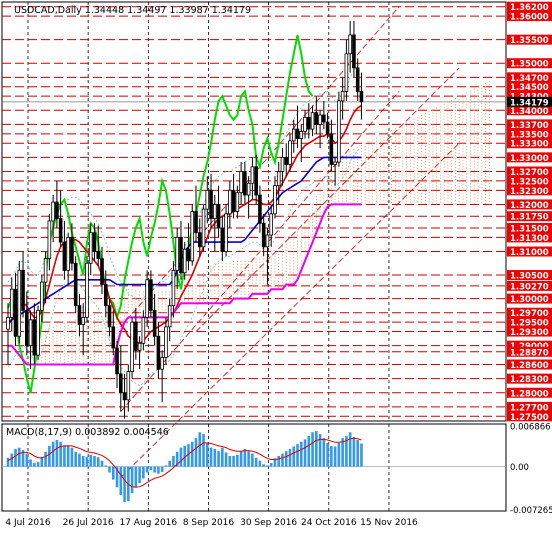 The height and width of the screenshot is (538, 552). I want to click on x-tick-label: 24 Oct 2016, so click(329, 523).